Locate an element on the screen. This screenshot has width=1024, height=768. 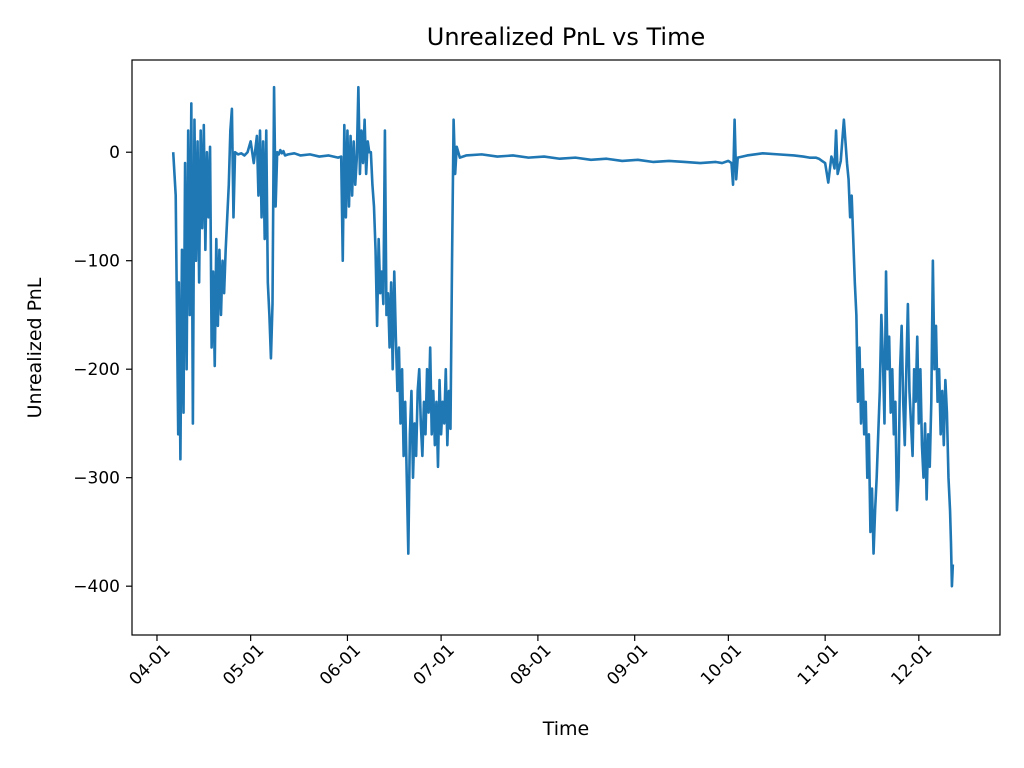
chart-title: Unrealized PnL vs Time is located at coordinates (566, 37).